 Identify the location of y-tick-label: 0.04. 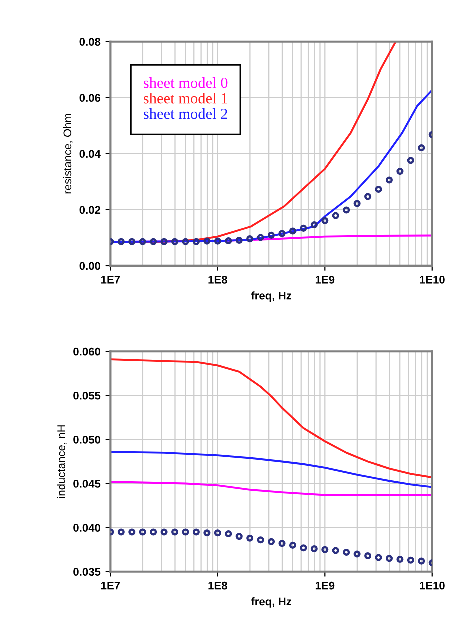
(90, 154).